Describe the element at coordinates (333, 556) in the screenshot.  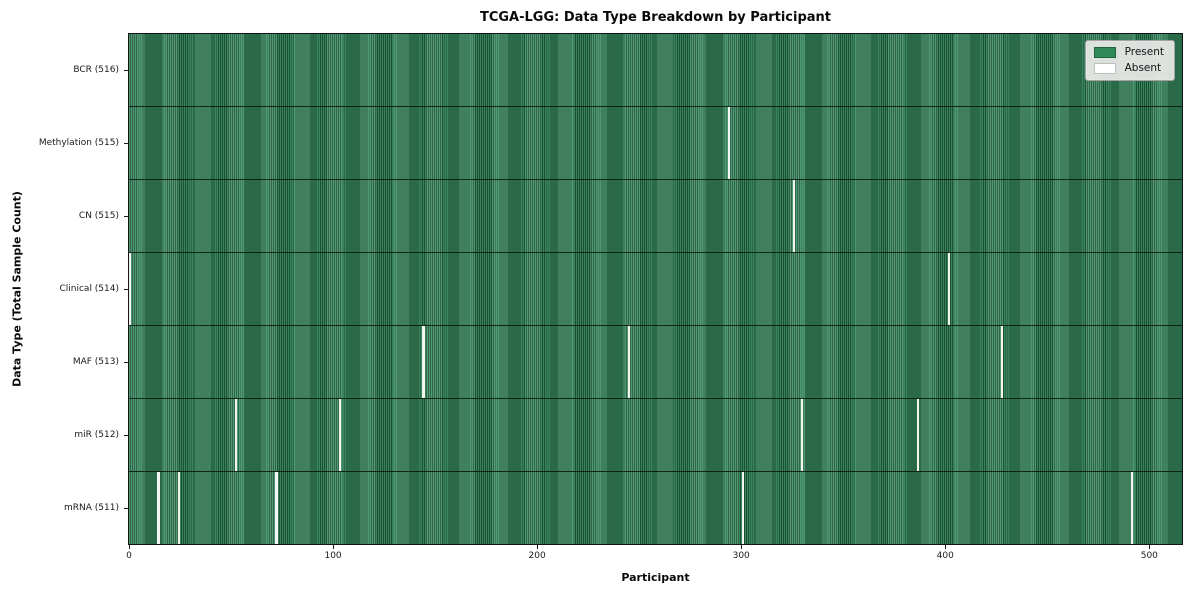
I see `x-tick-label: 100` at that location.